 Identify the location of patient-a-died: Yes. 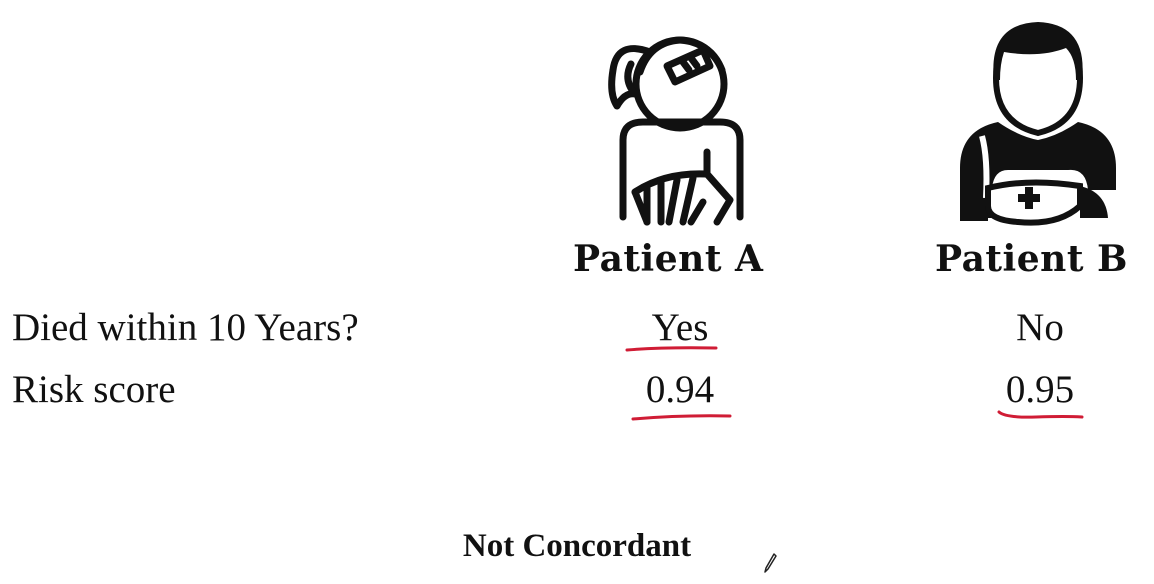
(680, 327).